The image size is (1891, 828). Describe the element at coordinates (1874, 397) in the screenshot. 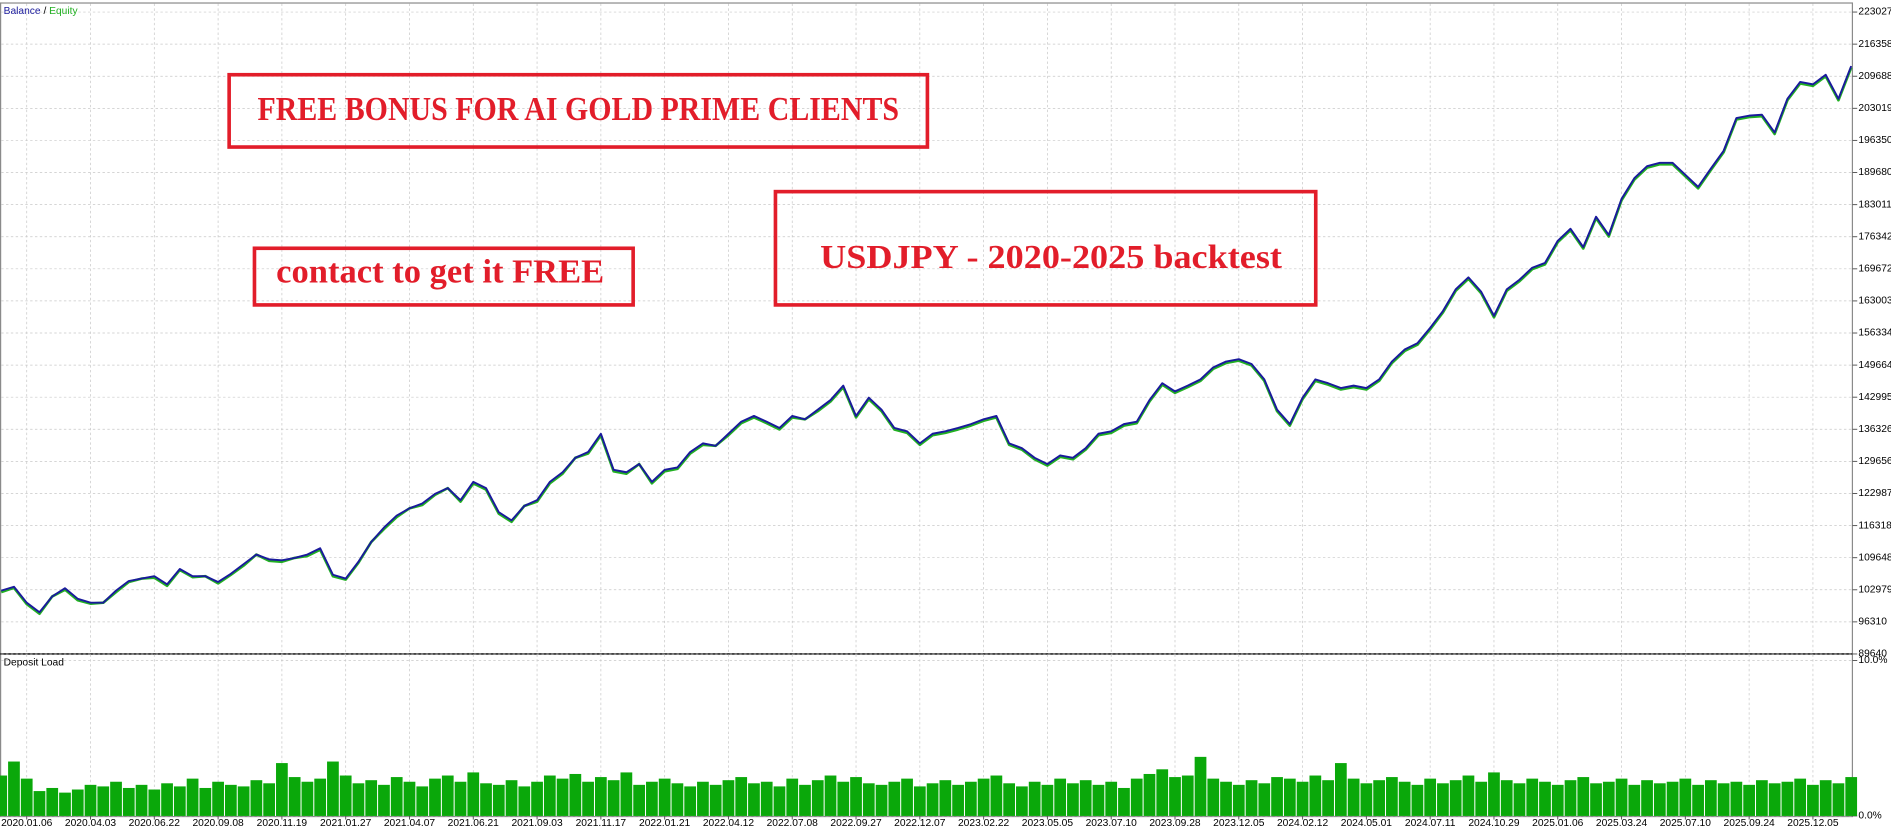

I see `y-tick-label: 142995` at that location.